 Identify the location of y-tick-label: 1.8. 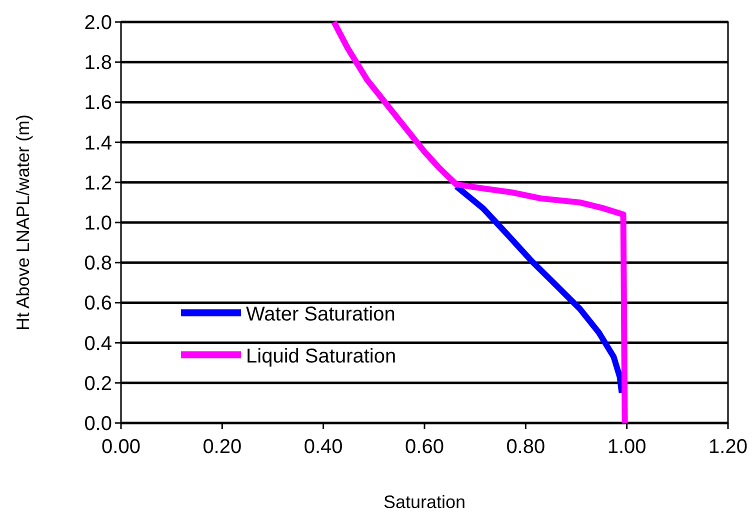
(98, 63).